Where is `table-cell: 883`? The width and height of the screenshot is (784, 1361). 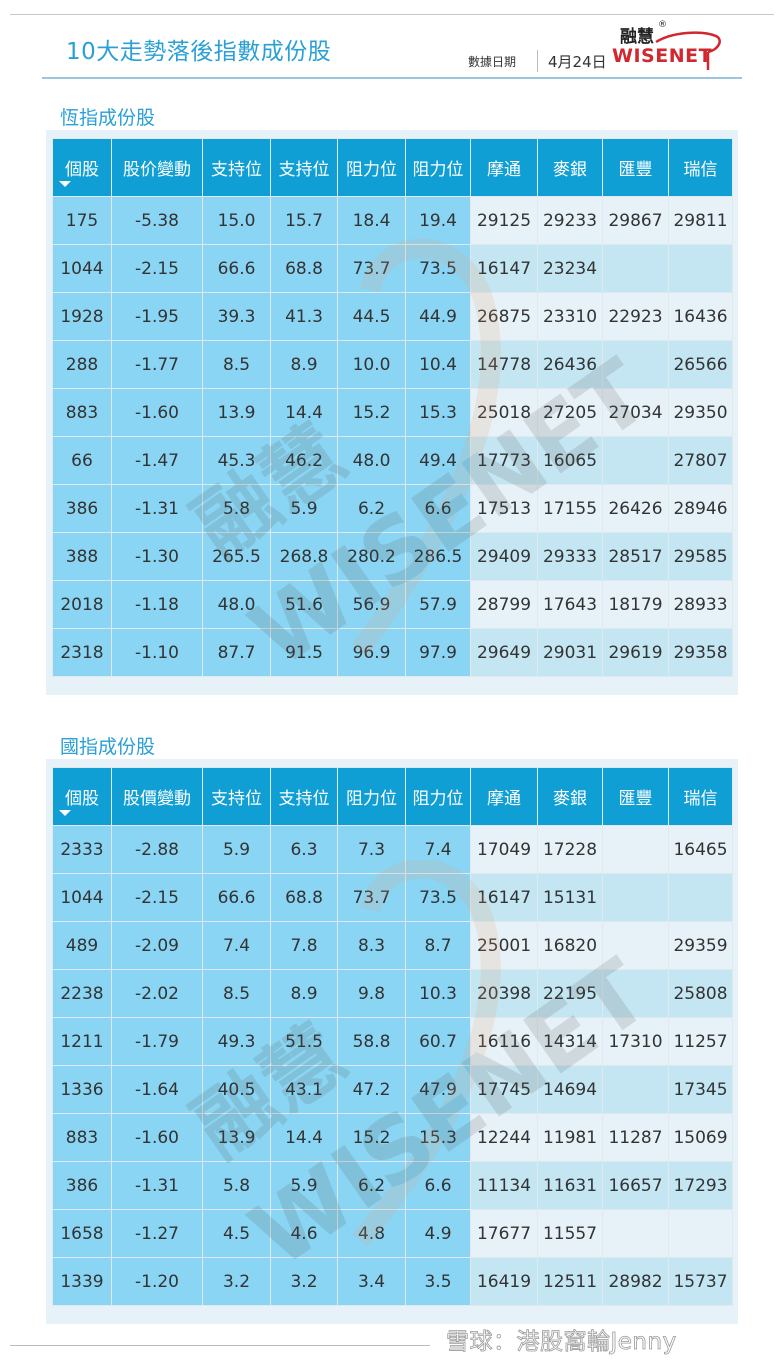
table-cell: 883 is located at coordinates (82, 1137).